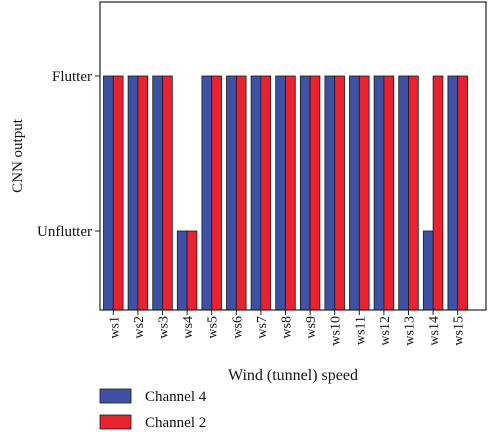 The width and height of the screenshot is (500, 432). I want to click on y-tick-label: Flutter, so click(72, 77).